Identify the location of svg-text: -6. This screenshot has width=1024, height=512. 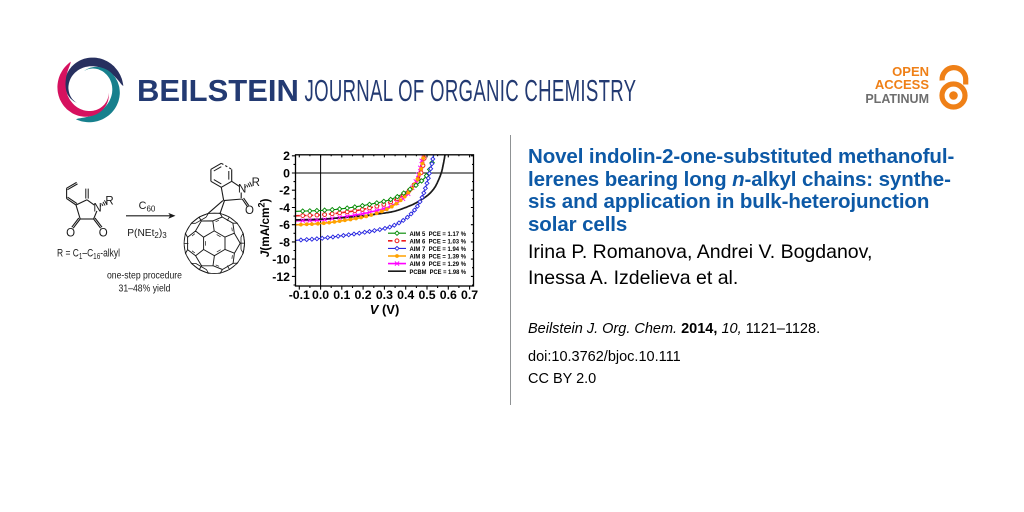
(284, 225).